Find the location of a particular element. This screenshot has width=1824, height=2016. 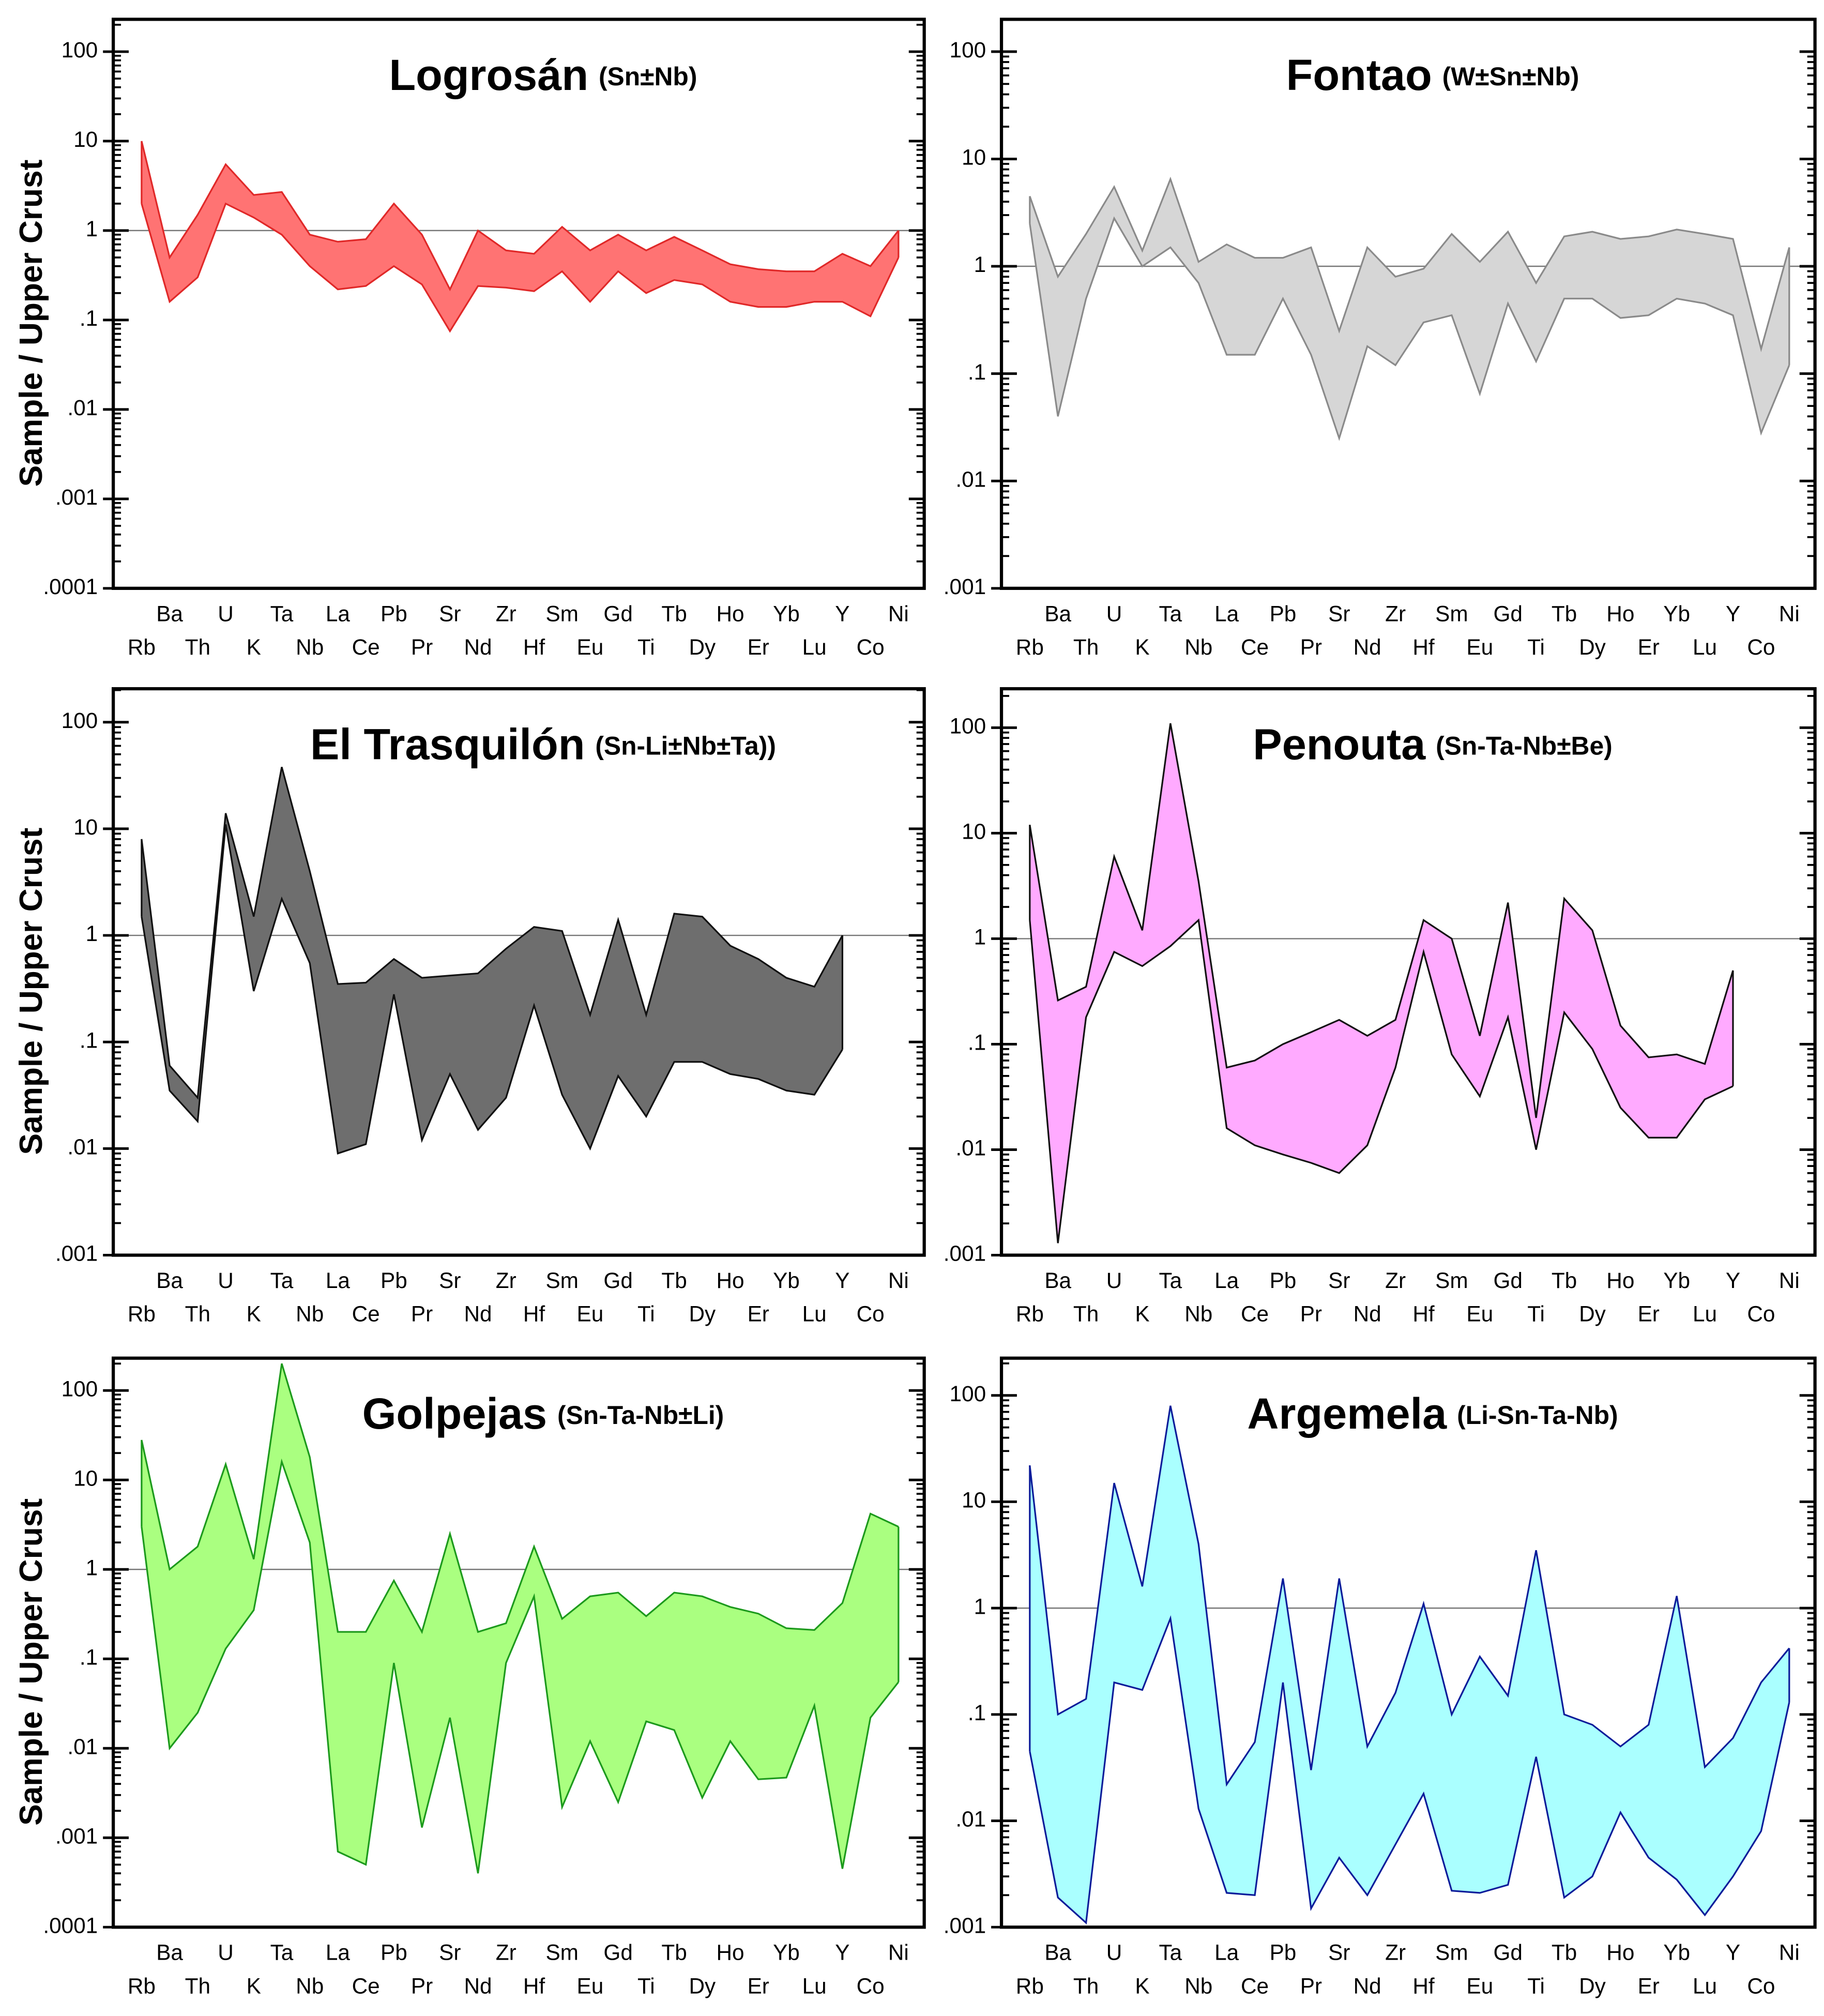

y-tick-label: .001 is located at coordinates (76, 1253).